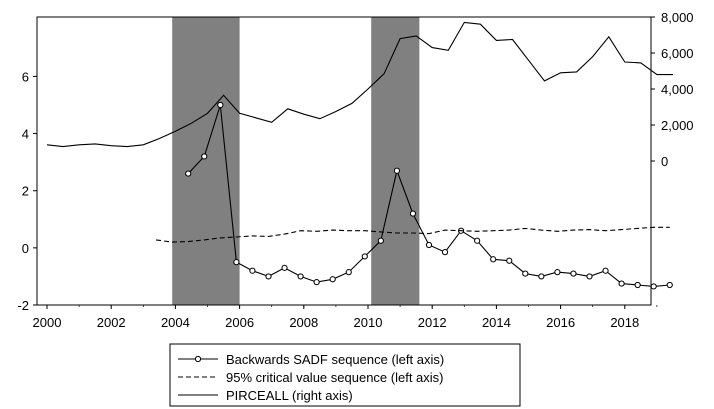 The width and height of the screenshot is (714, 409). What do you see at coordinates (303, 322) in the screenshot?
I see `x-tick-label-2008: 2008` at bounding box center [303, 322].